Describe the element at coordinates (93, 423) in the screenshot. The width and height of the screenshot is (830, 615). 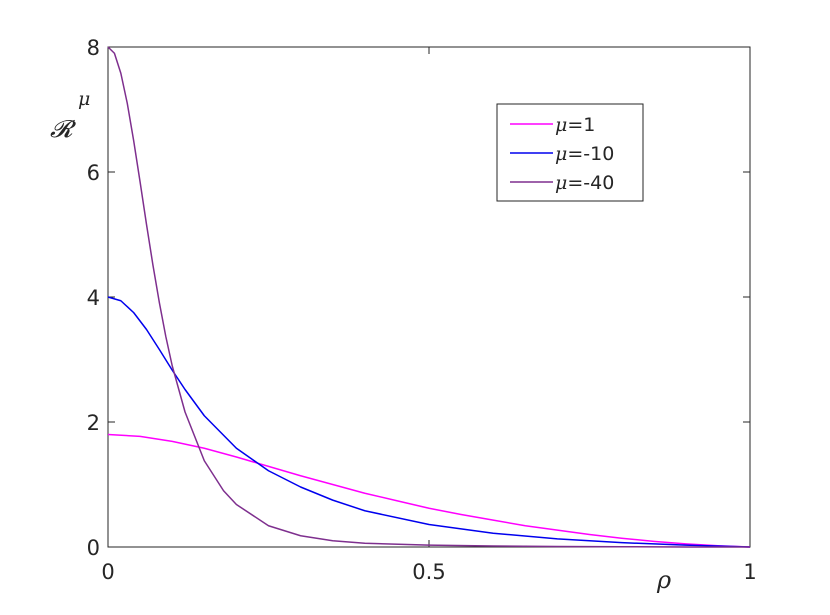
I see `y-tick-label: 2` at that location.